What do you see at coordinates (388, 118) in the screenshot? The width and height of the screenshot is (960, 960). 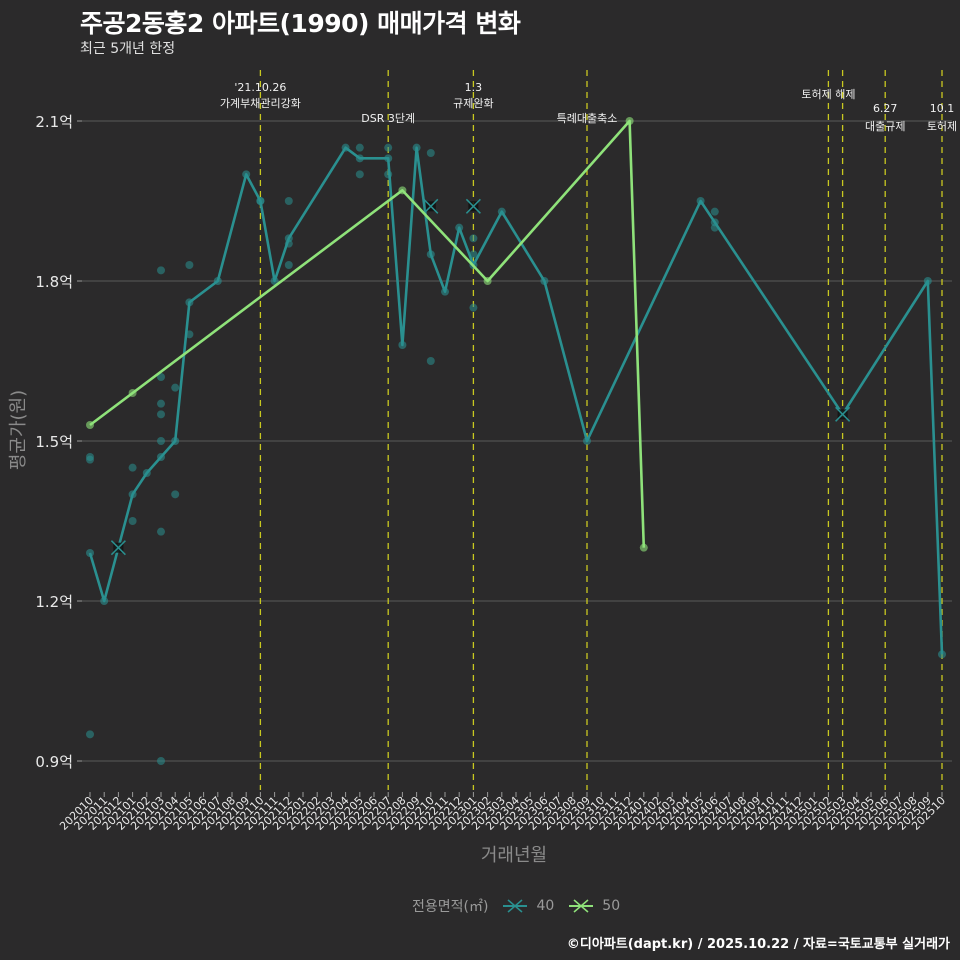 I see `event-label: DSR 3단계` at bounding box center [388, 118].